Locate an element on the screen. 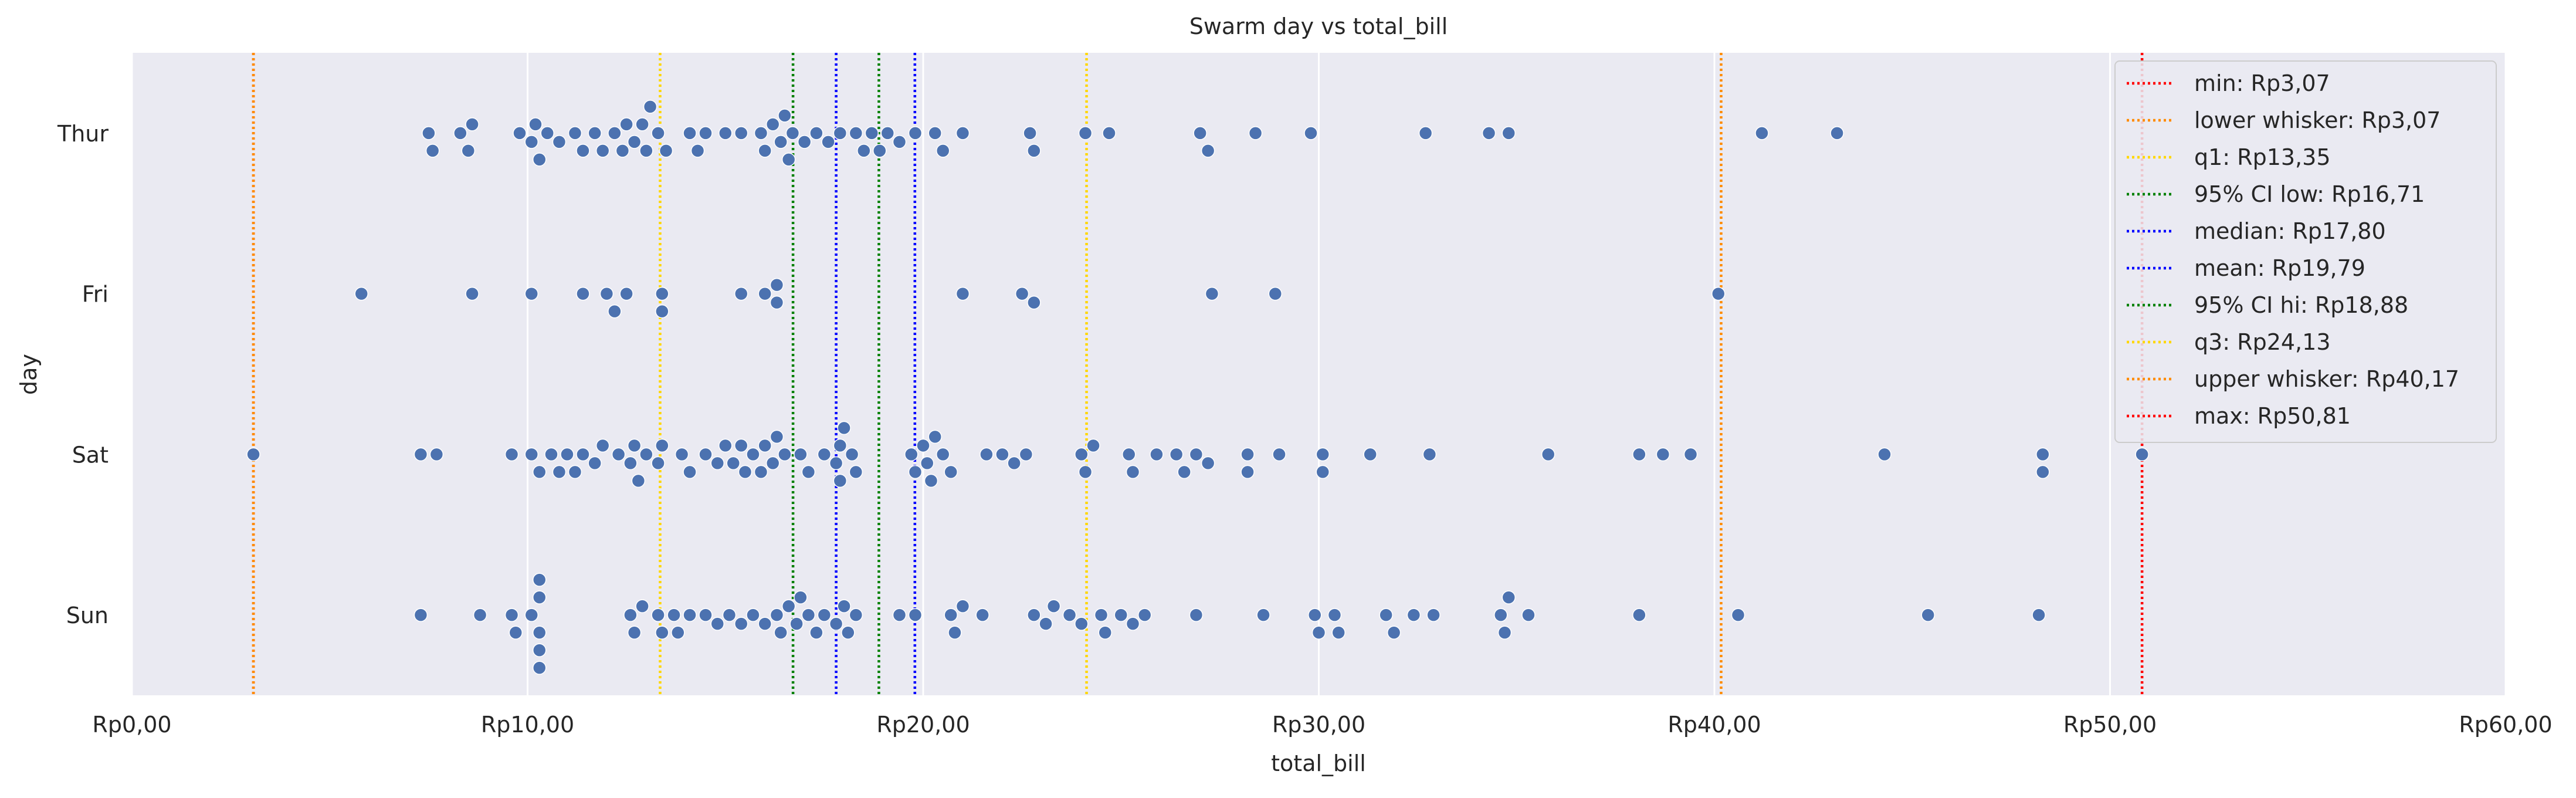 The image size is (2576, 798). legend-label-5: mean: Rp19,79 is located at coordinates (2279, 268).